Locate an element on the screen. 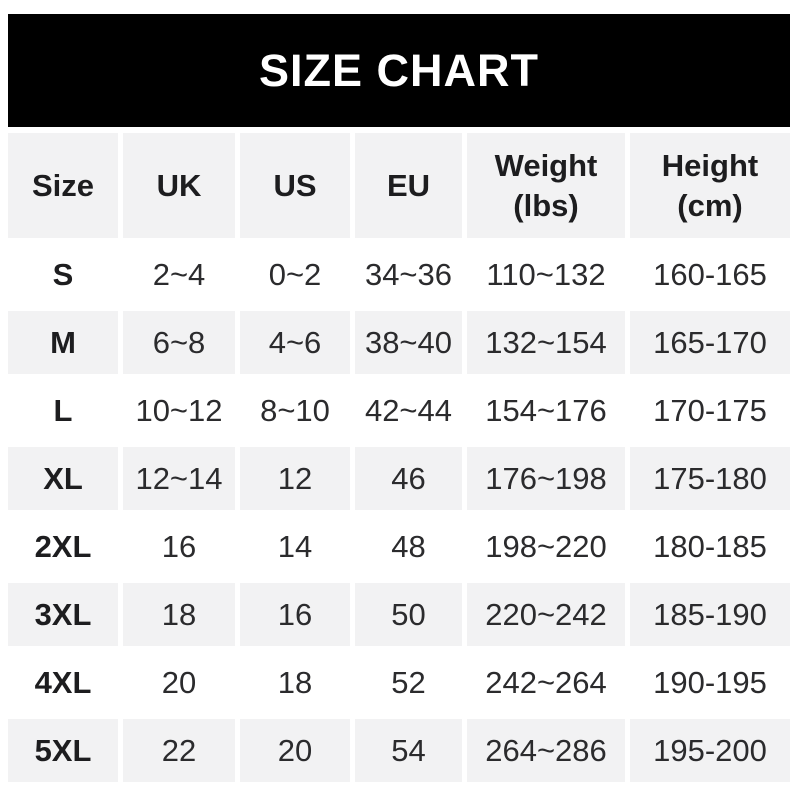  us-value: 16 is located at coordinates (295, 614).